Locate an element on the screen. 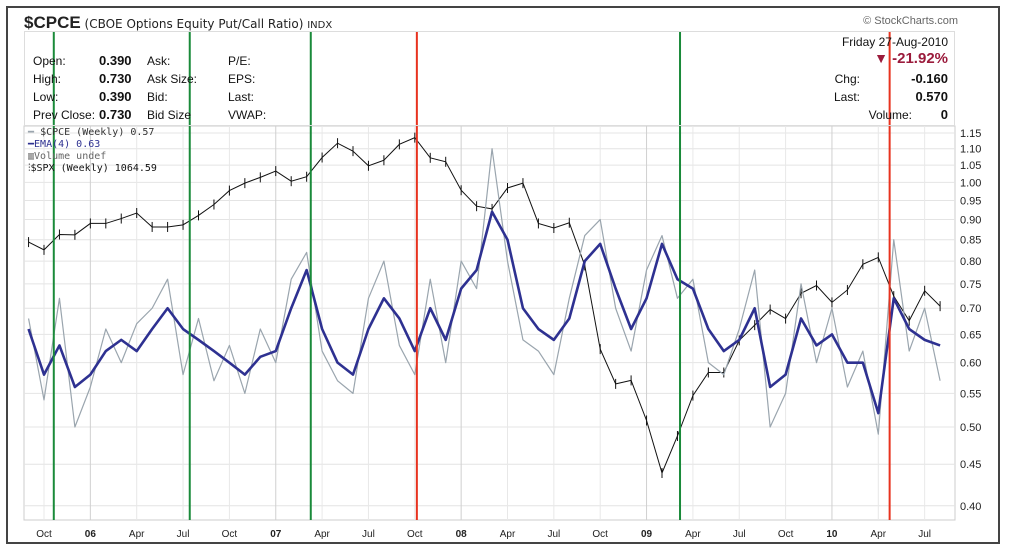 The image size is (1010, 553). last-value: 0.570 is located at coordinates (931, 96).